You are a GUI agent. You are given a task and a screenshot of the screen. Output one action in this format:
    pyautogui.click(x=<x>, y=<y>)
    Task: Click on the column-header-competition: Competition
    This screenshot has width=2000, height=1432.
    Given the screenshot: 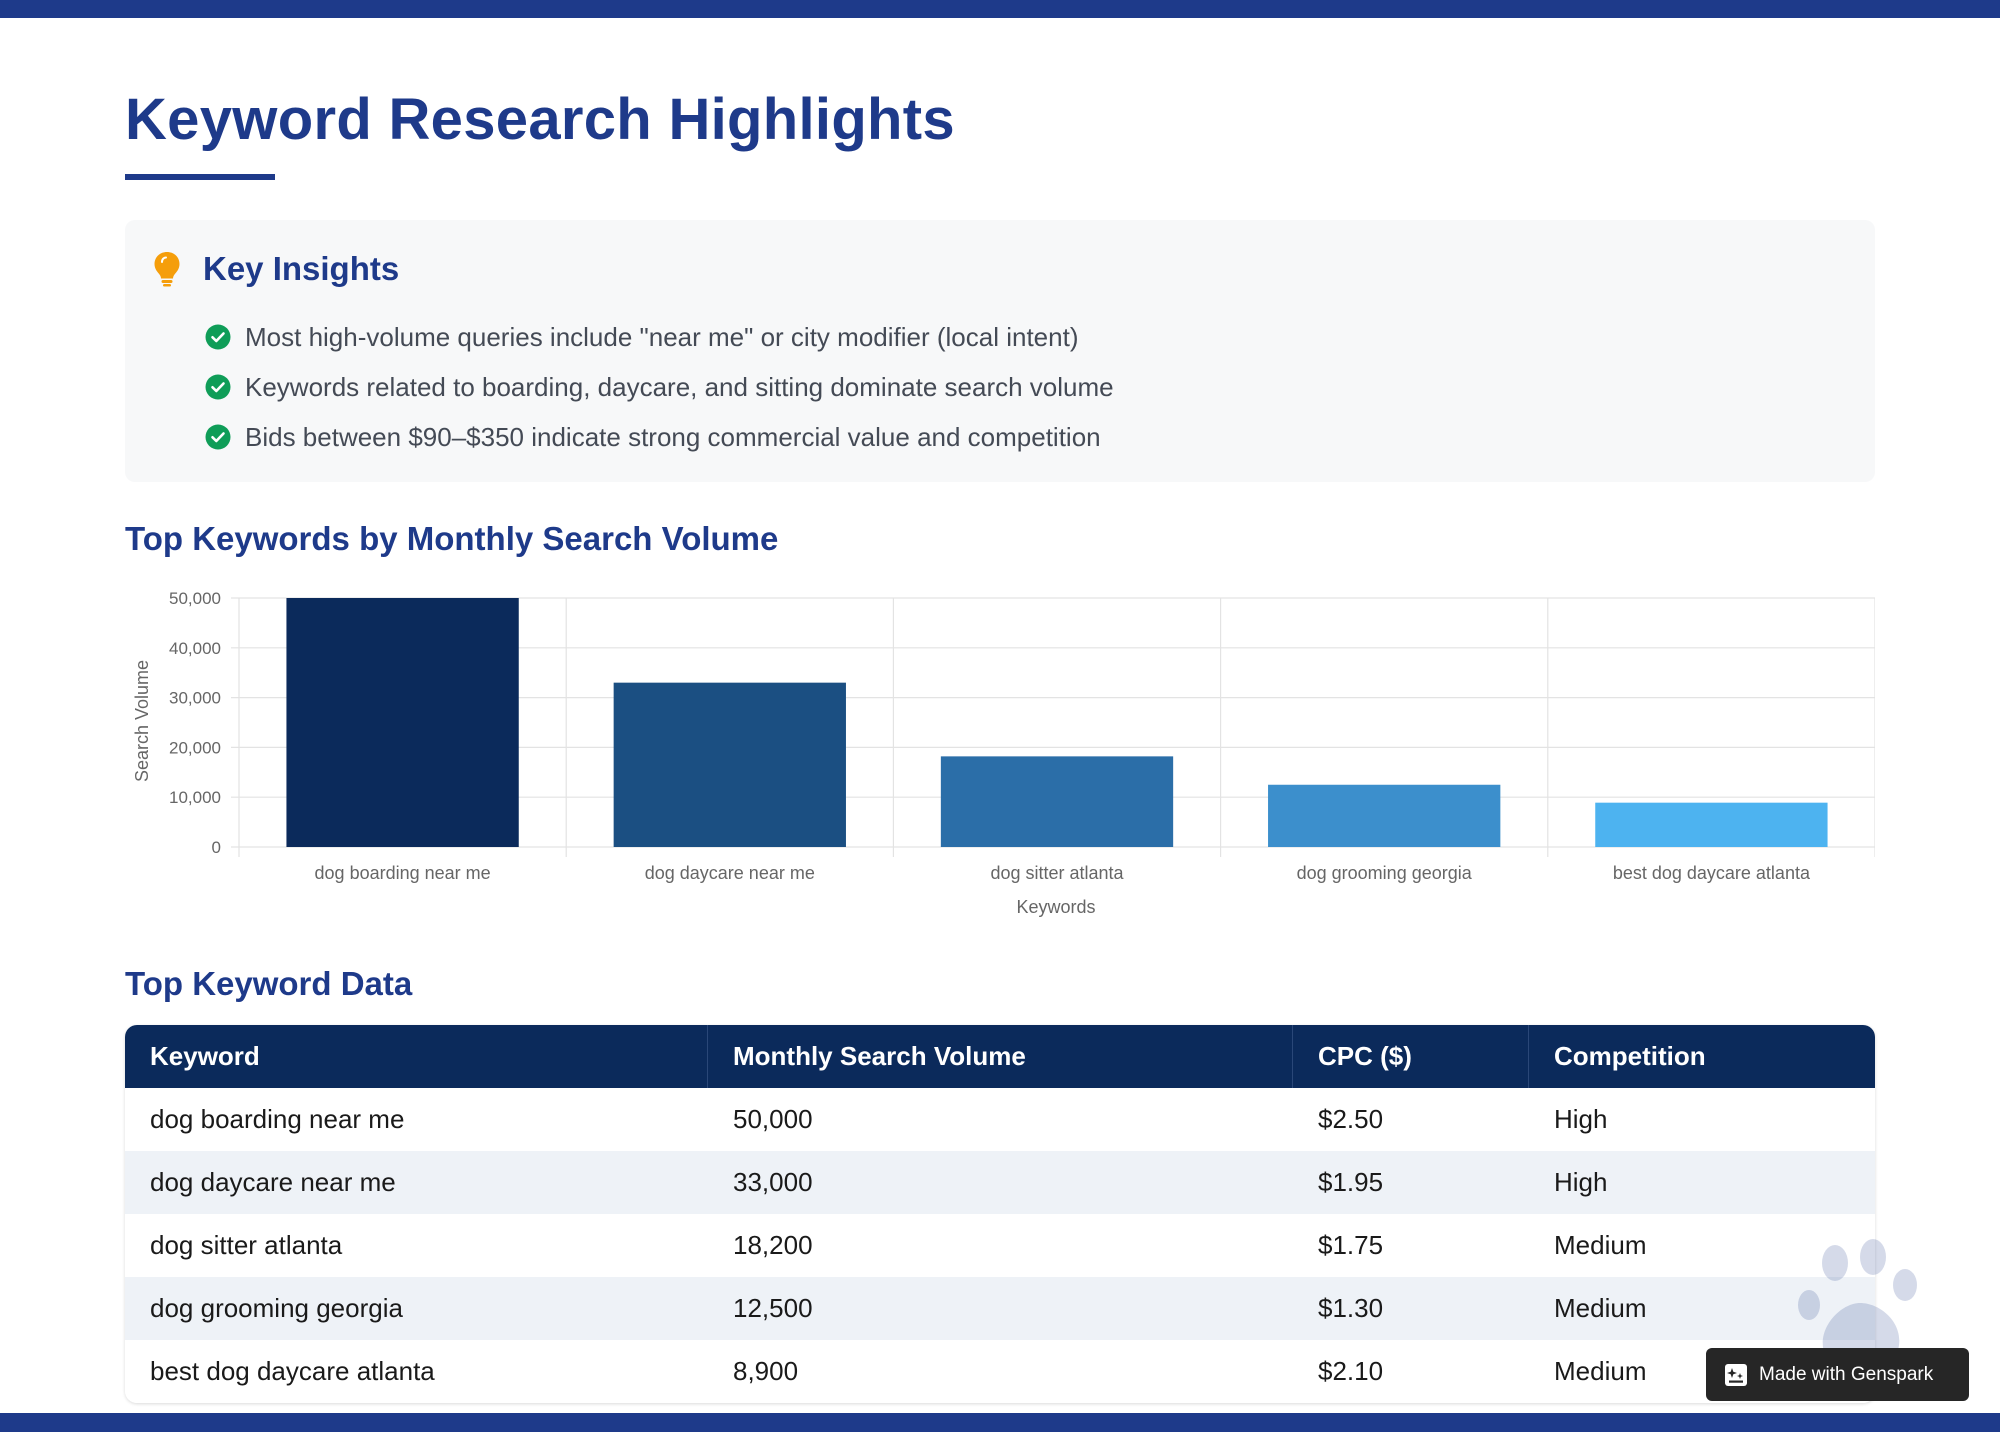 What is the action you would take?
    pyautogui.click(x=1702, y=1056)
    